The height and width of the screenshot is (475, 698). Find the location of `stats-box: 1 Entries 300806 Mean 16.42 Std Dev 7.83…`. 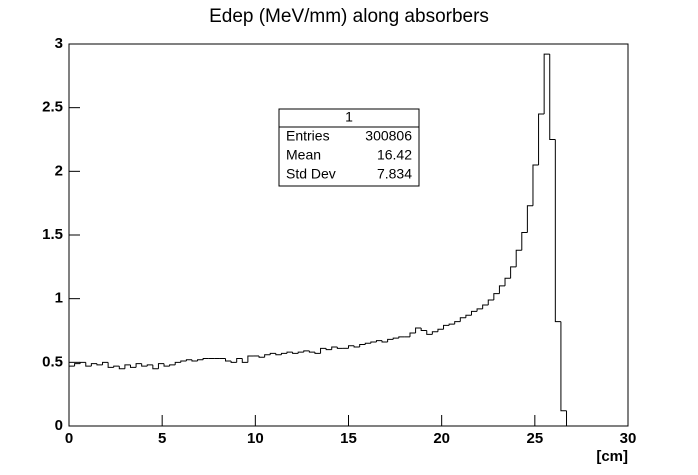

stats-box: 1 Entries 300806 Mean 16.42 Std Dev 7.83… is located at coordinates (349, 147).